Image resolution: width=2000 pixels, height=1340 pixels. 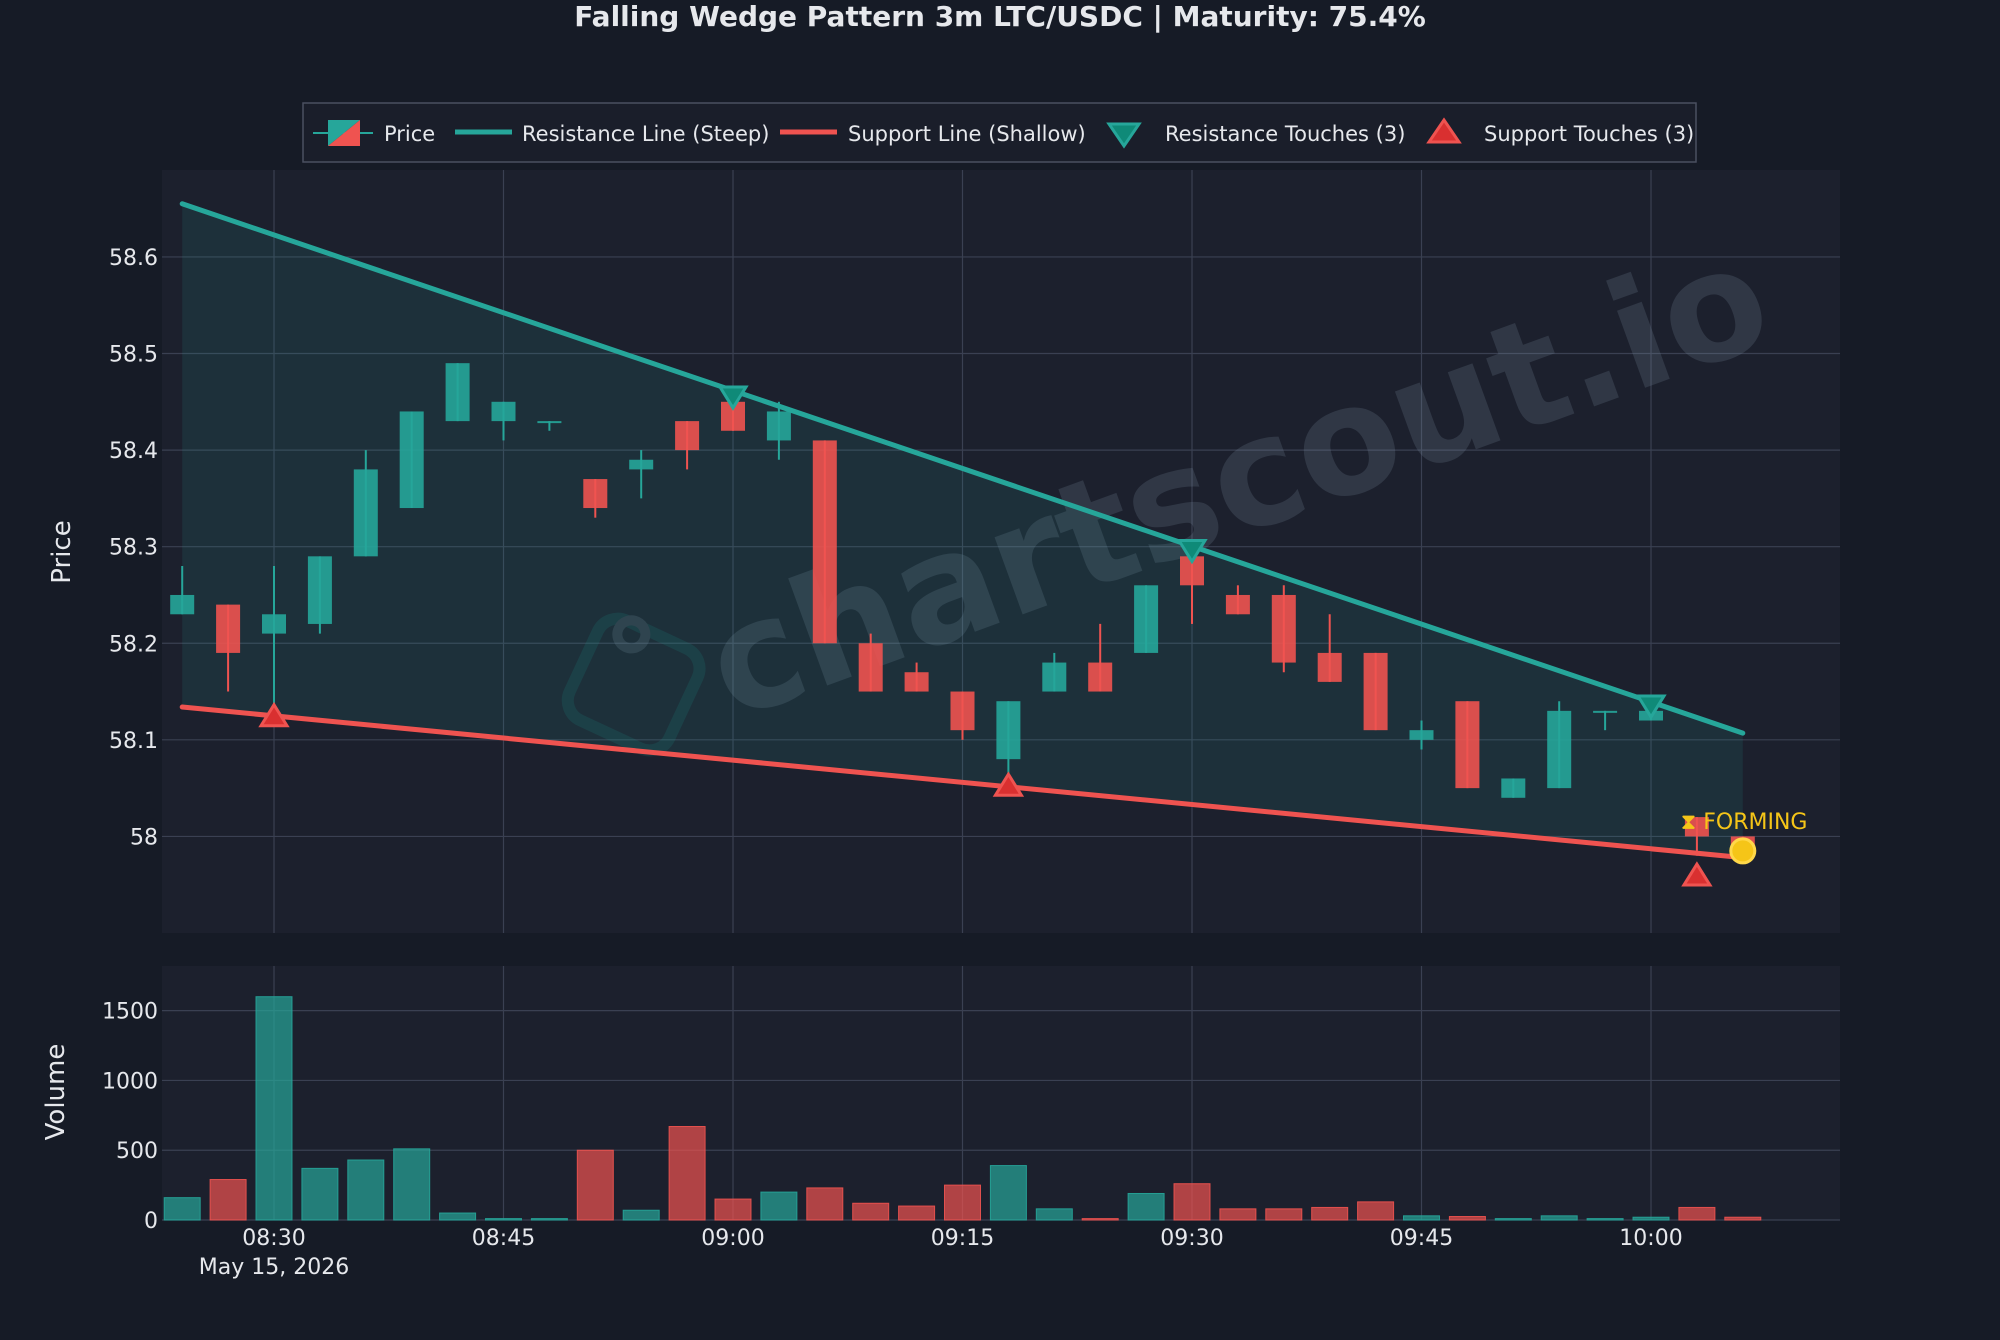 I want to click on price-axis-label: Price, so click(x=62, y=551).